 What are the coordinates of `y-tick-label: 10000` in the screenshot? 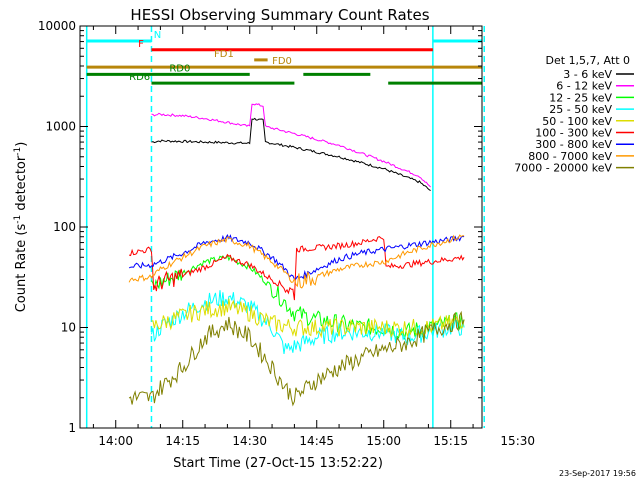 It's located at (57, 26).